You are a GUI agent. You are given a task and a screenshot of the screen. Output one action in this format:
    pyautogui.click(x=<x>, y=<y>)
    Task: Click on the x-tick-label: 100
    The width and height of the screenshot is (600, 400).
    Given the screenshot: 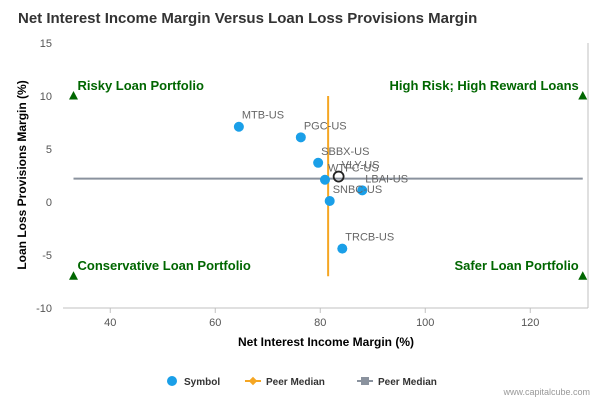 What is the action you would take?
    pyautogui.click(x=425, y=323)
    